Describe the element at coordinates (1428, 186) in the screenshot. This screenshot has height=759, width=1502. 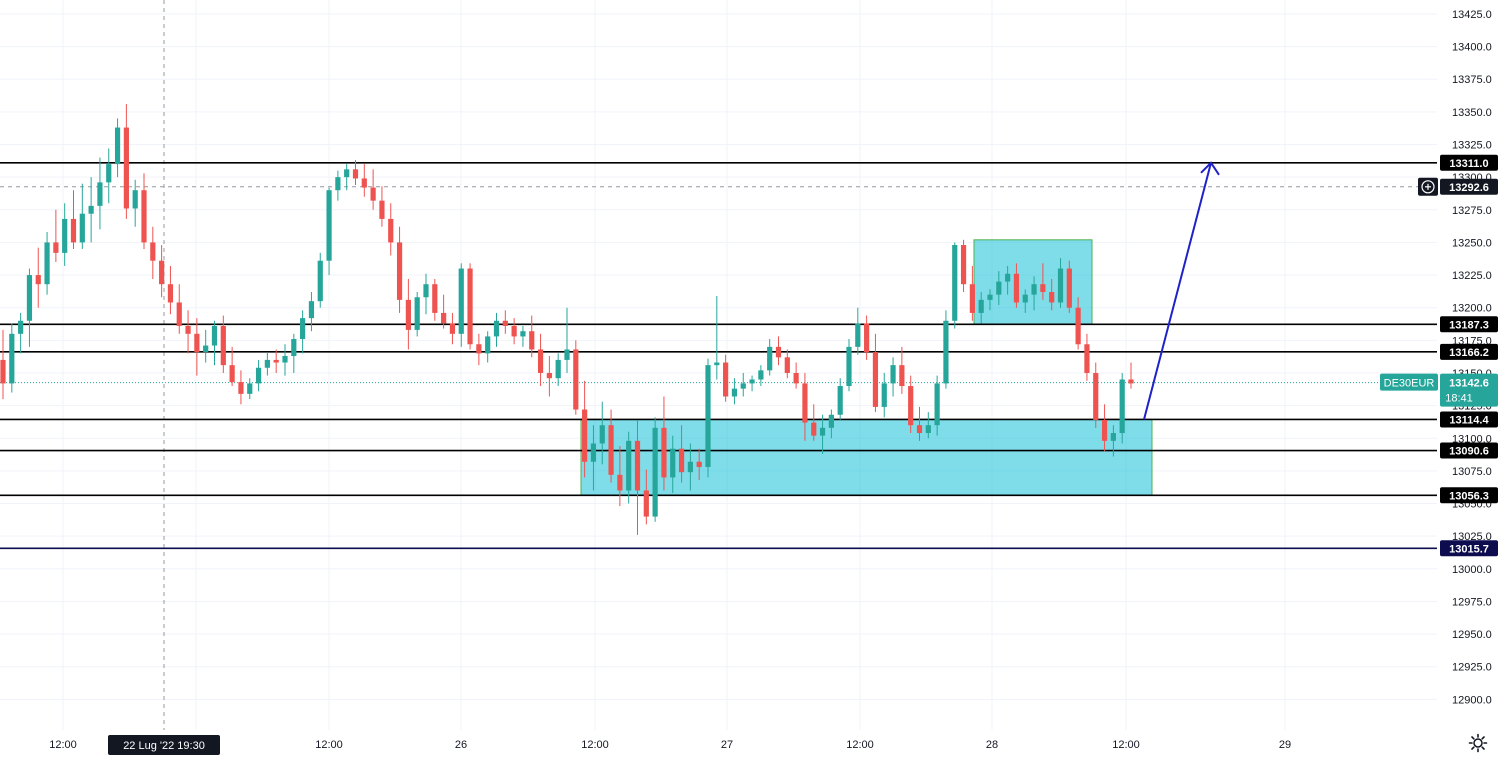
I see `add-alert-plus-icon` at that location.